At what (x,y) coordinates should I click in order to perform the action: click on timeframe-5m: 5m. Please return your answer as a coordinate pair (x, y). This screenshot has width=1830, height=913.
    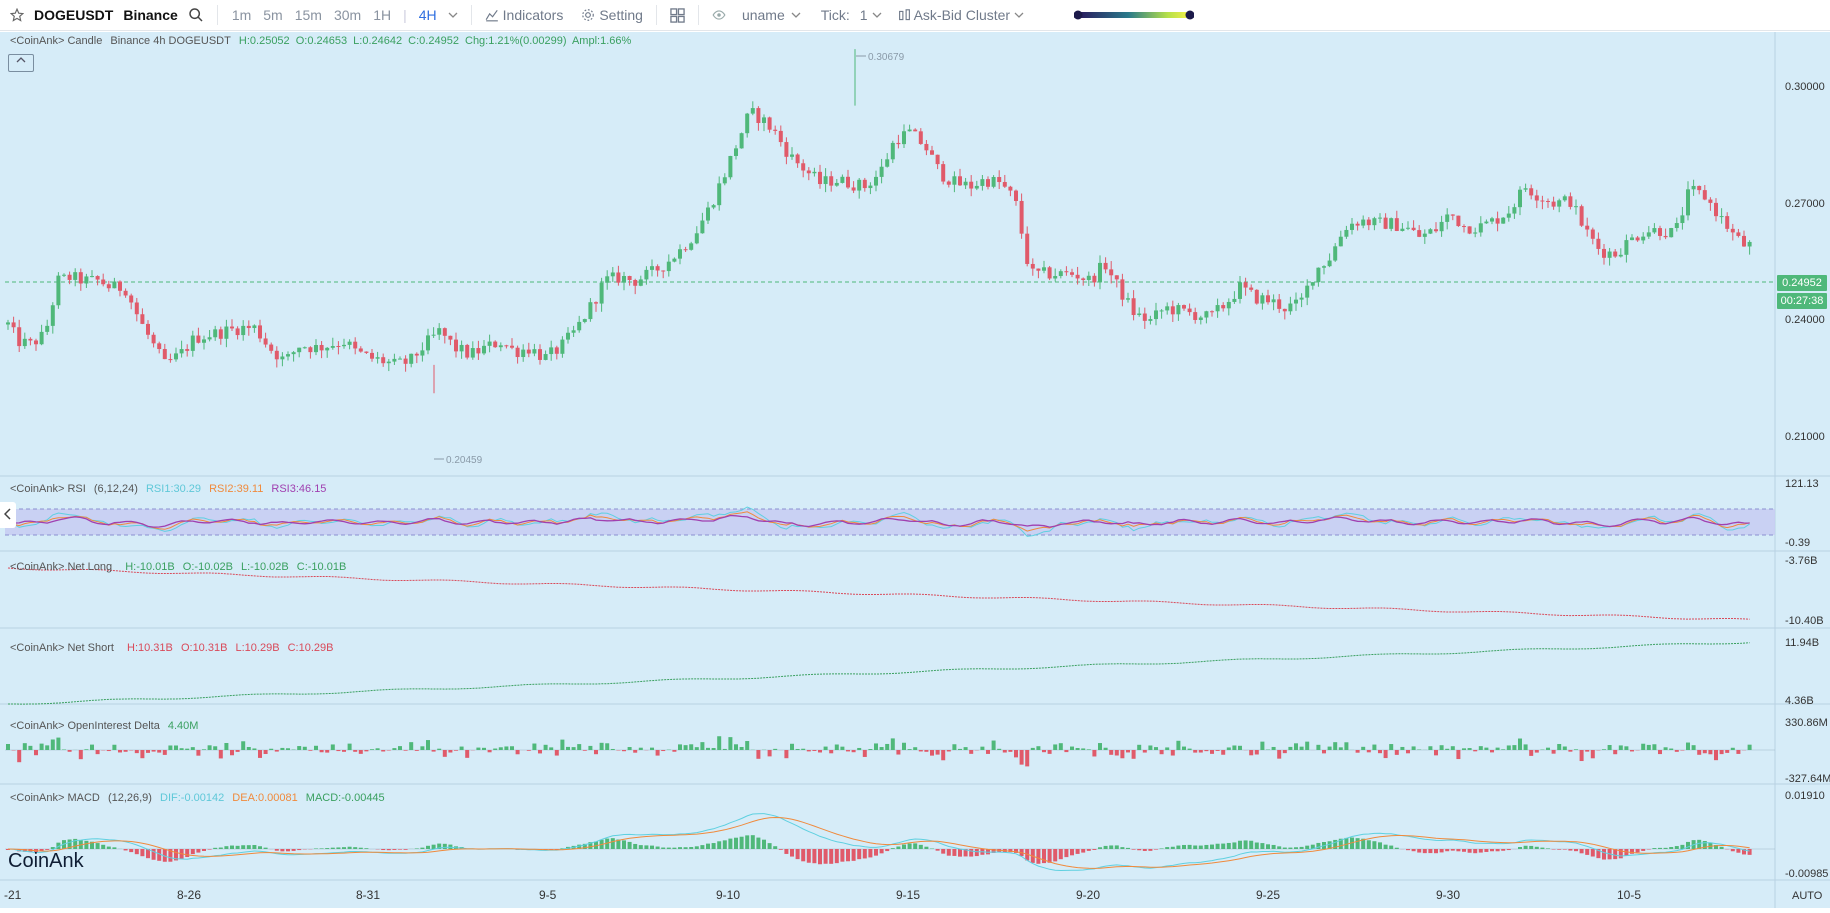
    Looking at the image, I should click on (272, 15).